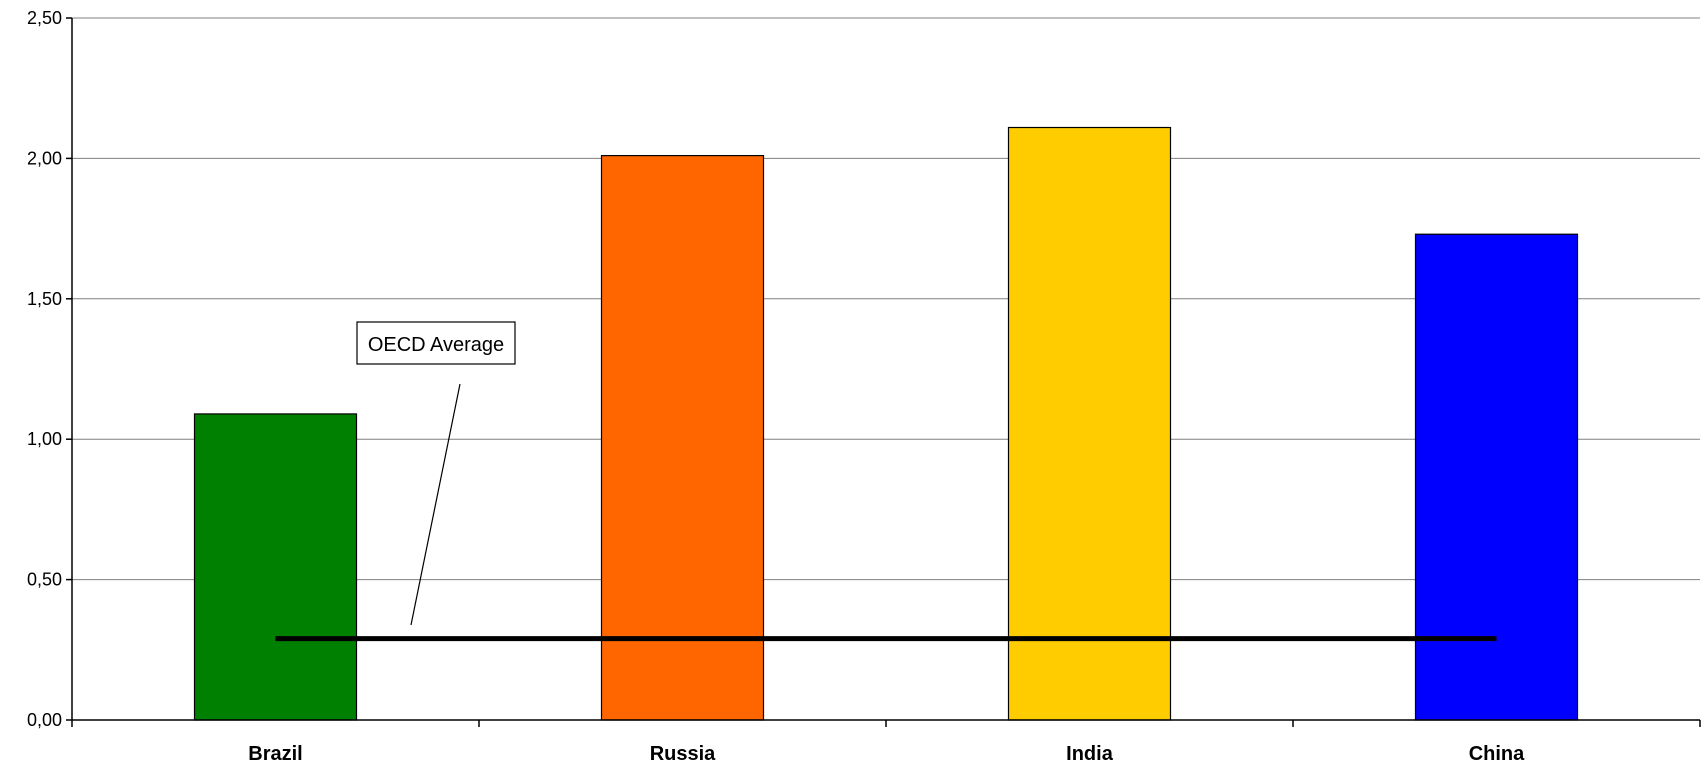 This screenshot has width=1706, height=765. I want to click on category-labels: Brazil Russia India China, so click(886, 754).